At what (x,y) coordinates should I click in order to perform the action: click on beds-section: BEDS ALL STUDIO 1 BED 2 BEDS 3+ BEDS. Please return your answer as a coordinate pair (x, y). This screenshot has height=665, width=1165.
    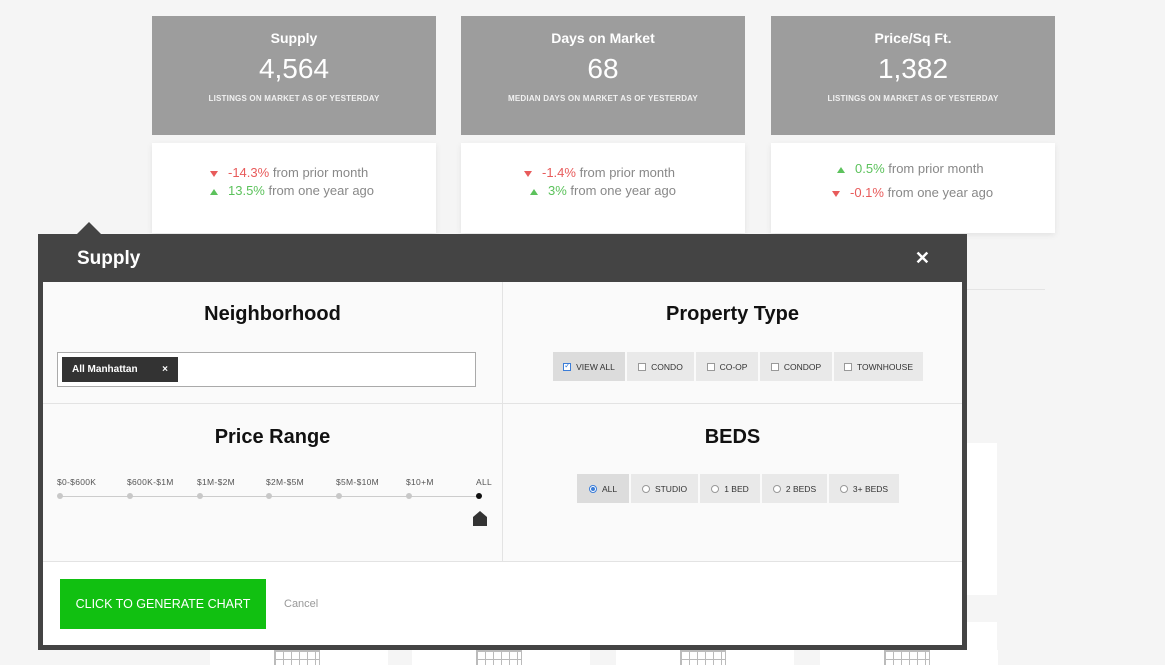
    Looking at the image, I should click on (732, 482).